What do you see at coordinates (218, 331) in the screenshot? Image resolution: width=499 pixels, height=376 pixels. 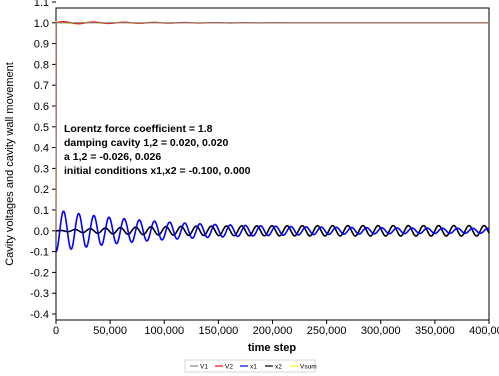 I see `x-tick-label: 150,000` at bounding box center [218, 331].